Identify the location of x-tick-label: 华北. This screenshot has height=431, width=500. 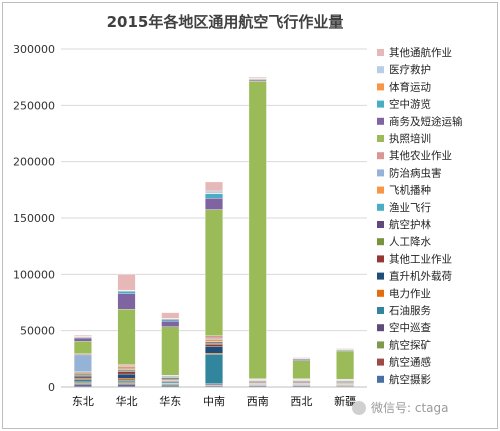
(127, 401).